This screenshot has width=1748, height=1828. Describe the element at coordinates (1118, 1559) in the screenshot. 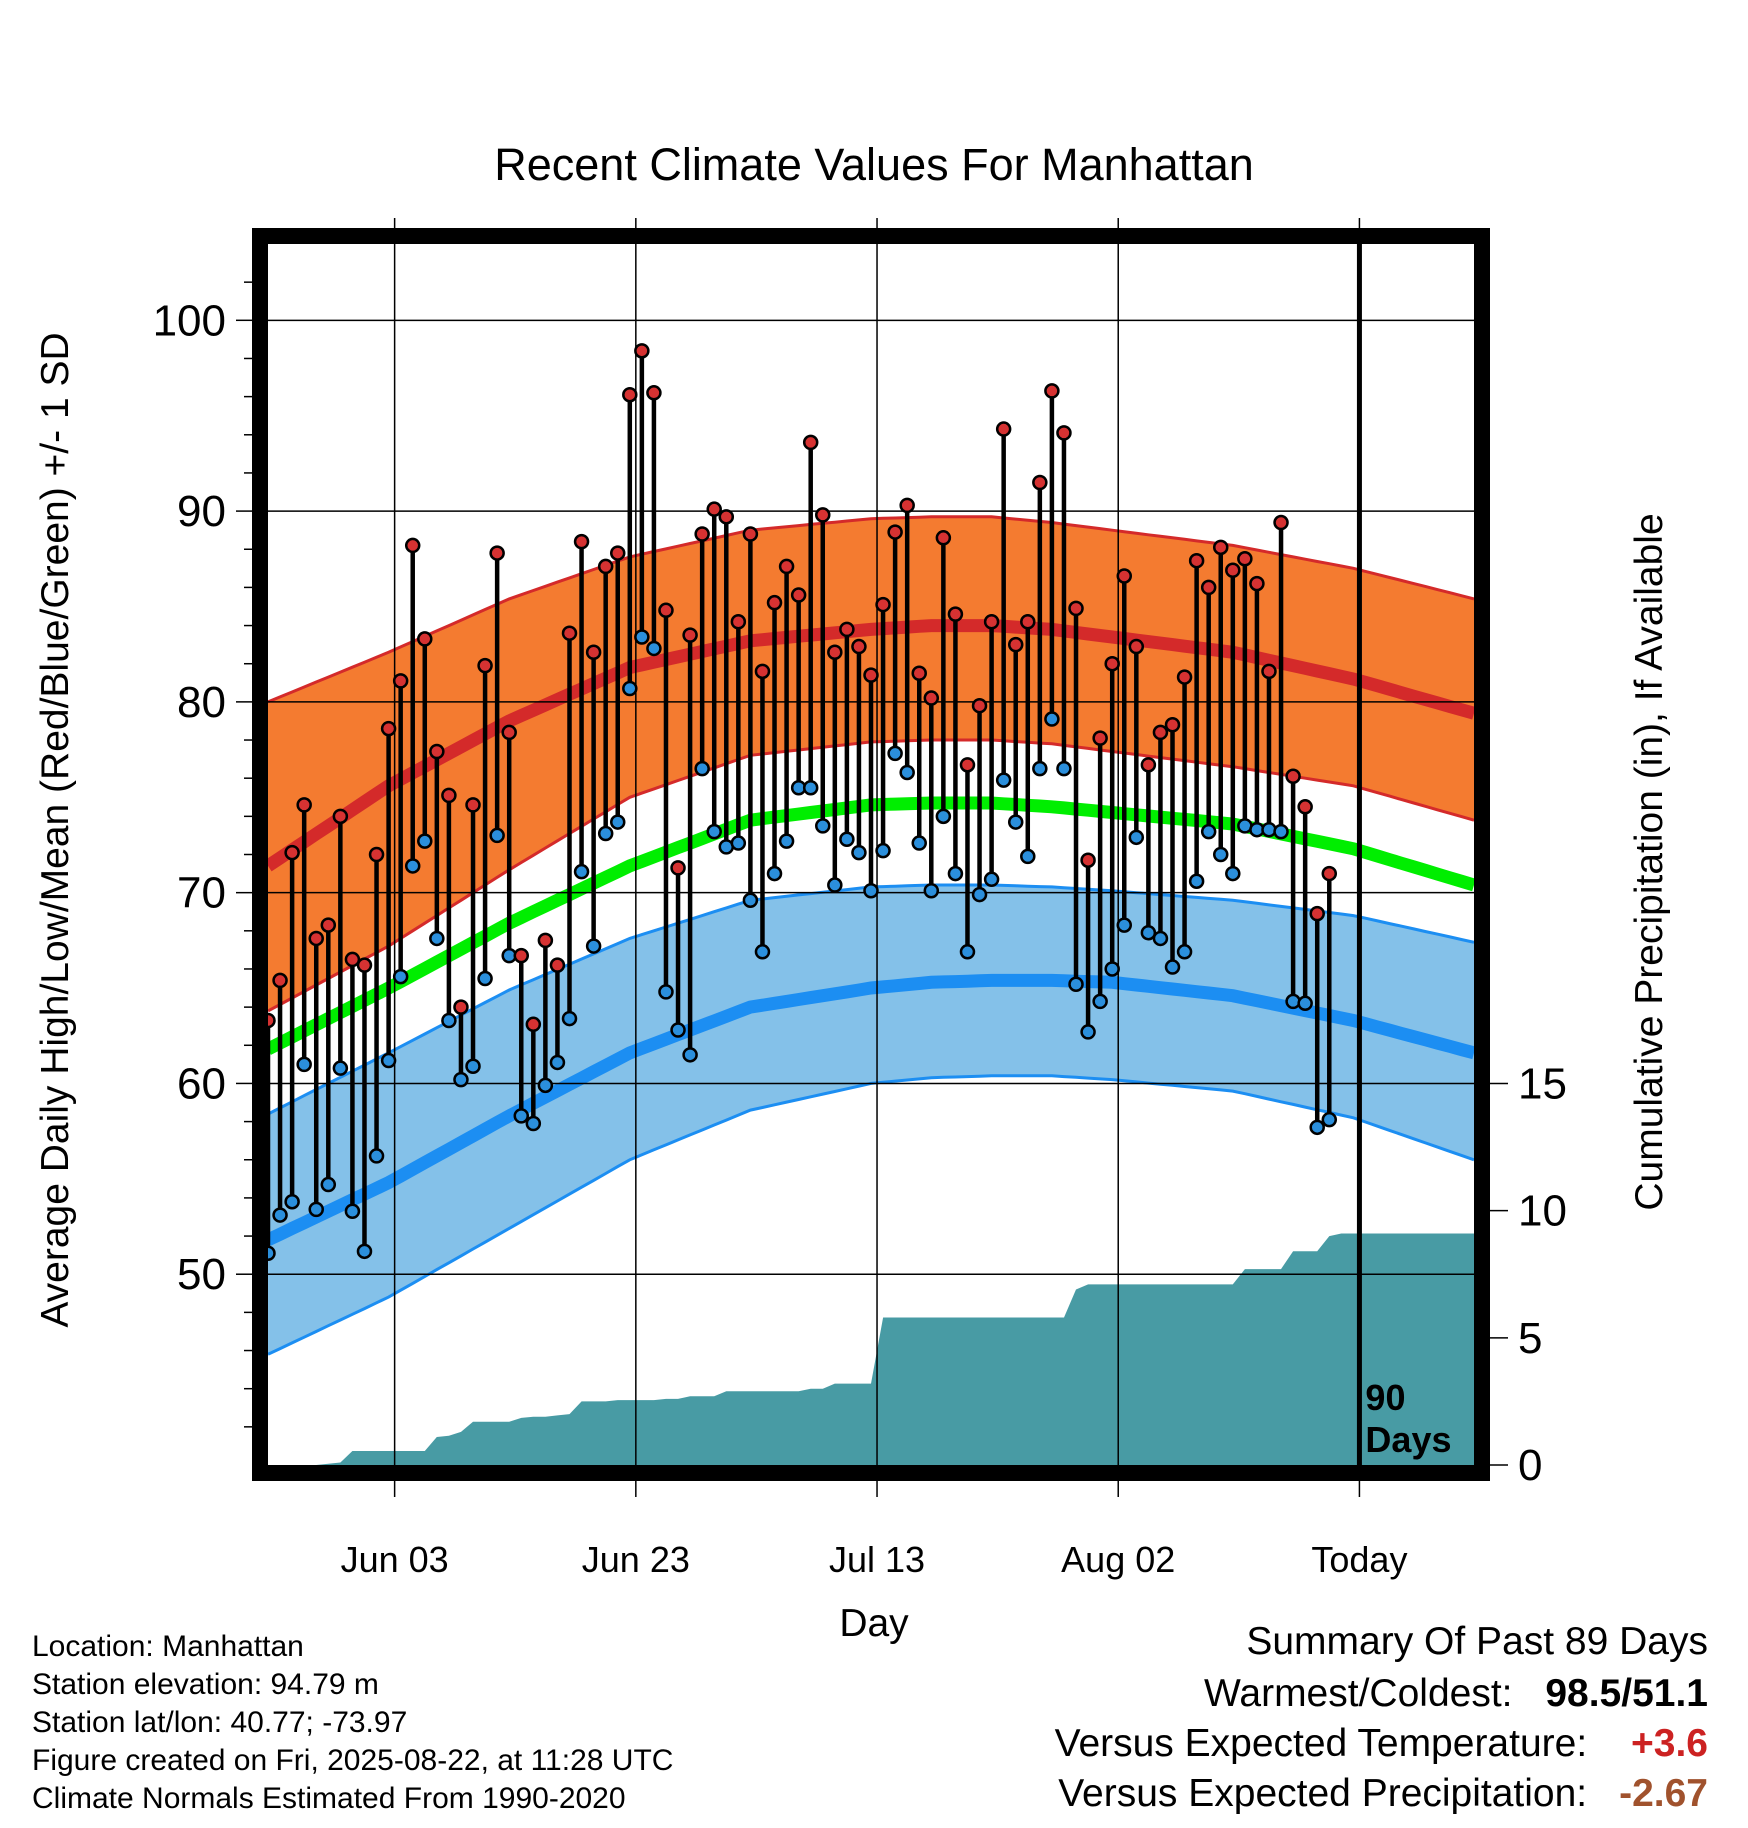

I see `x-tick-label: Aug 02` at that location.